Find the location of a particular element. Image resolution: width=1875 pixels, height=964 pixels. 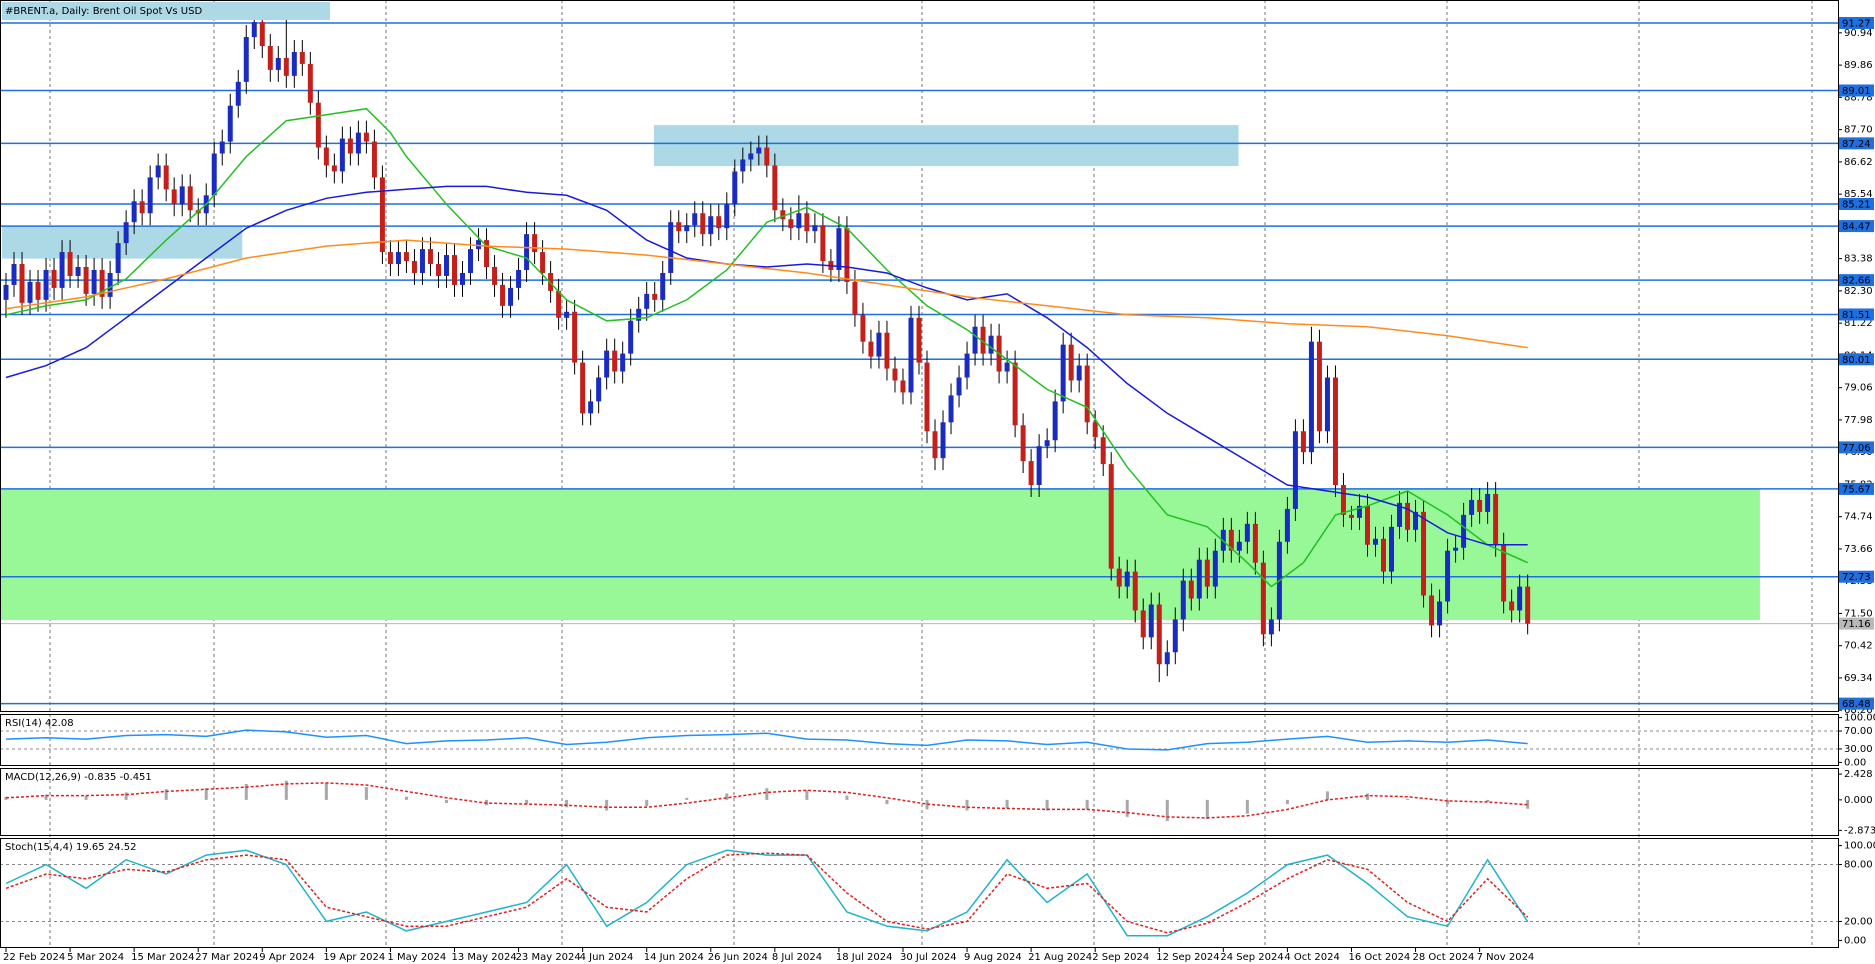

x-tick-label: 7 Nov 2024 is located at coordinates (1506, 957).